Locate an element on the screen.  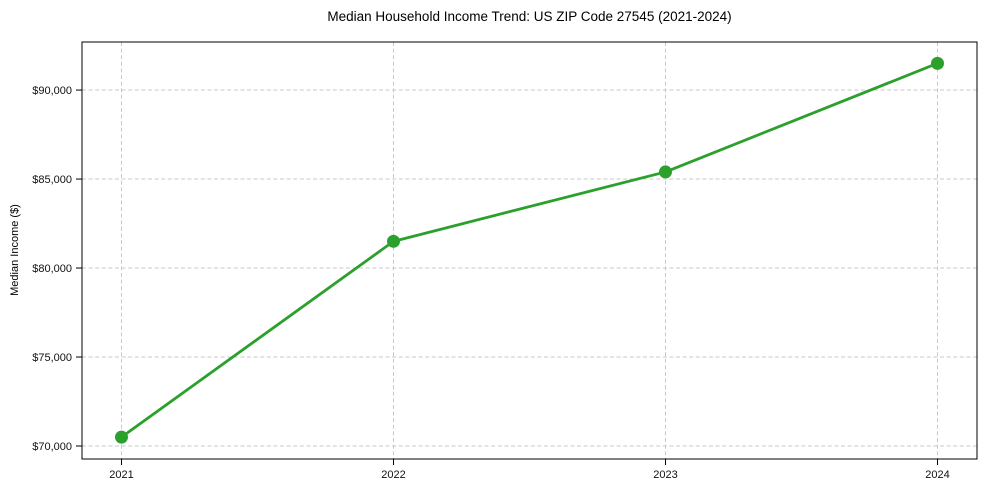
y-tick-label: $90,000 is located at coordinates (52, 91).